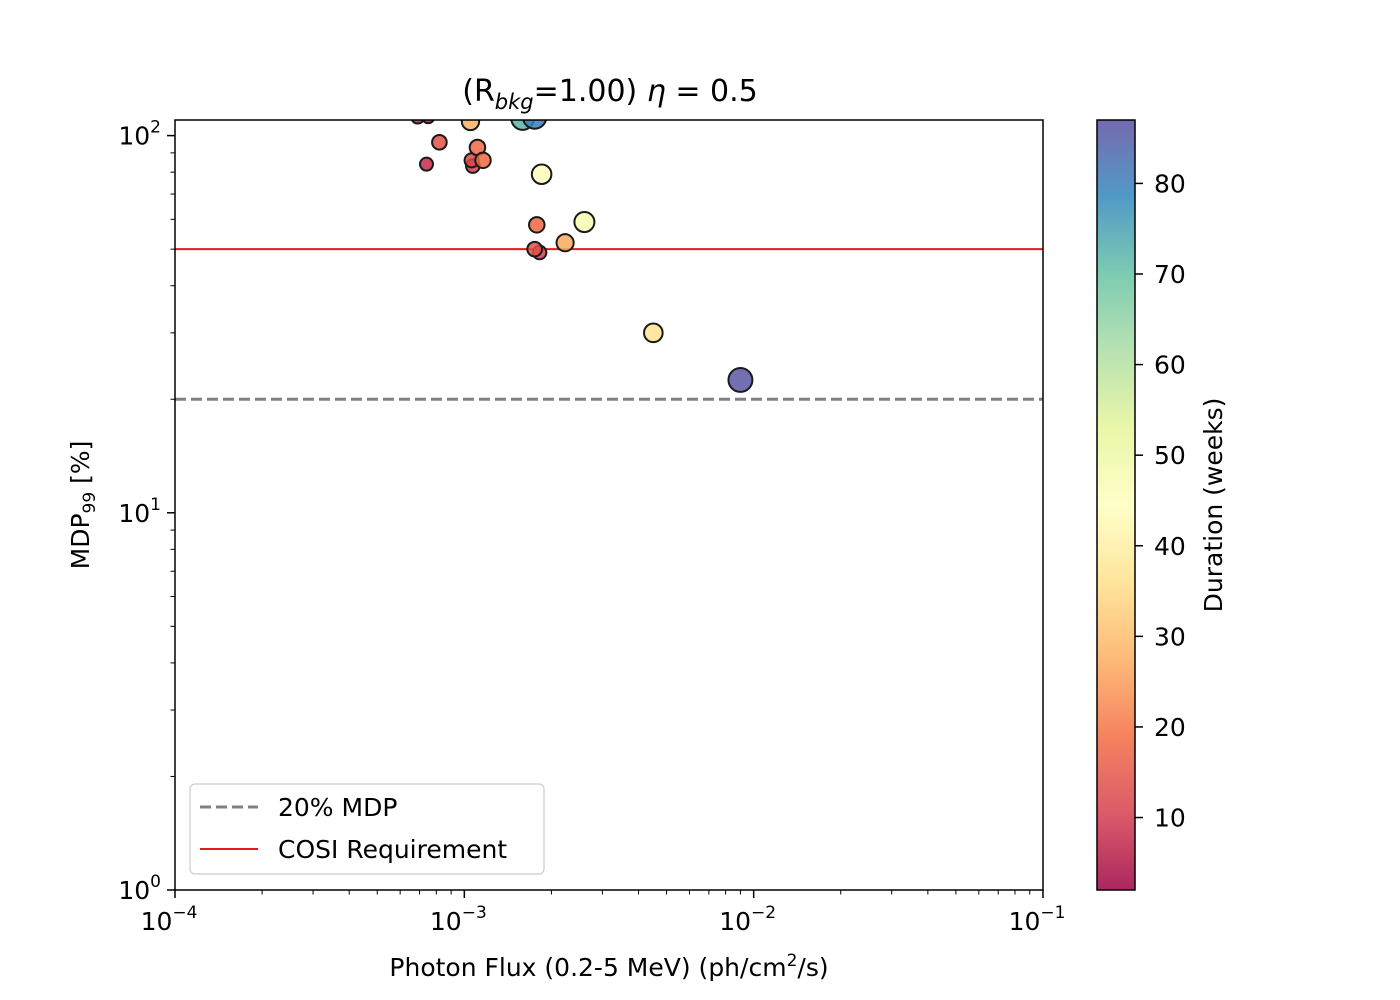  I want to click on x-axis-label: Photon Flux (0.2-5 MeV) (ph/cm2/s), so click(608, 966).